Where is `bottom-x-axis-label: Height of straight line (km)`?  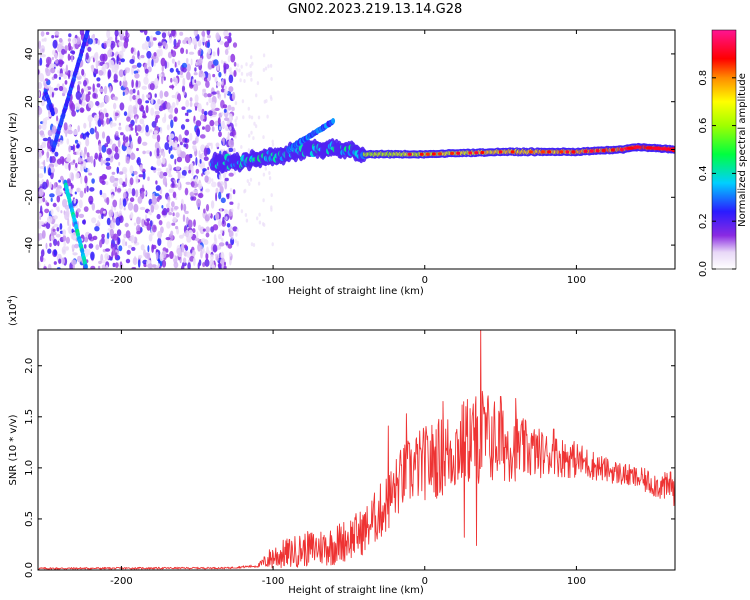
bottom-x-axis-label: Height of straight line (km) is located at coordinates (356, 590).